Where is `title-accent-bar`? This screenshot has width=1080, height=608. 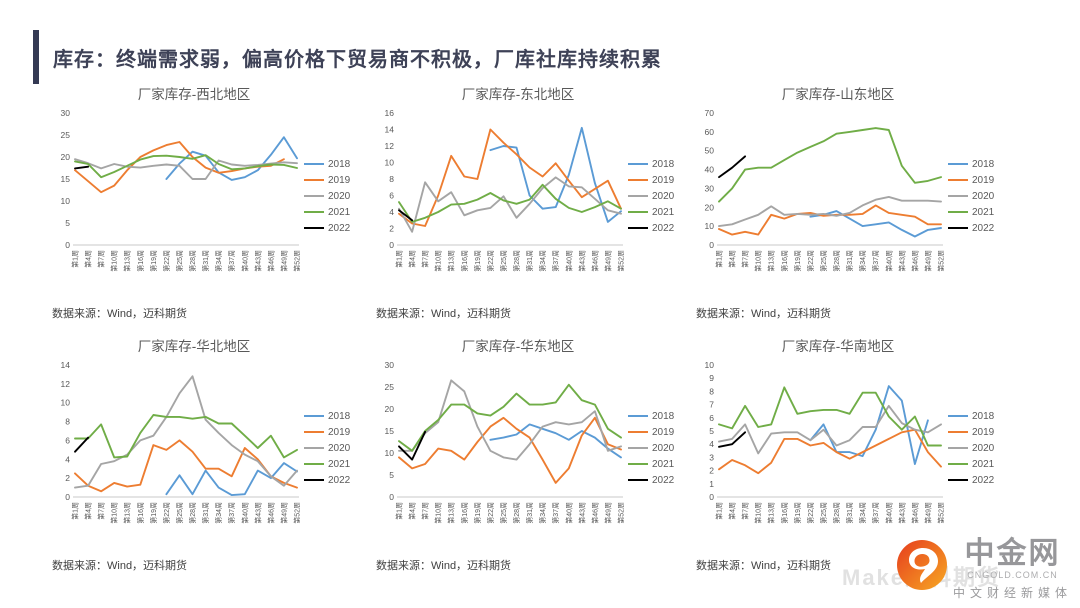 title-accent-bar is located at coordinates (36, 57).